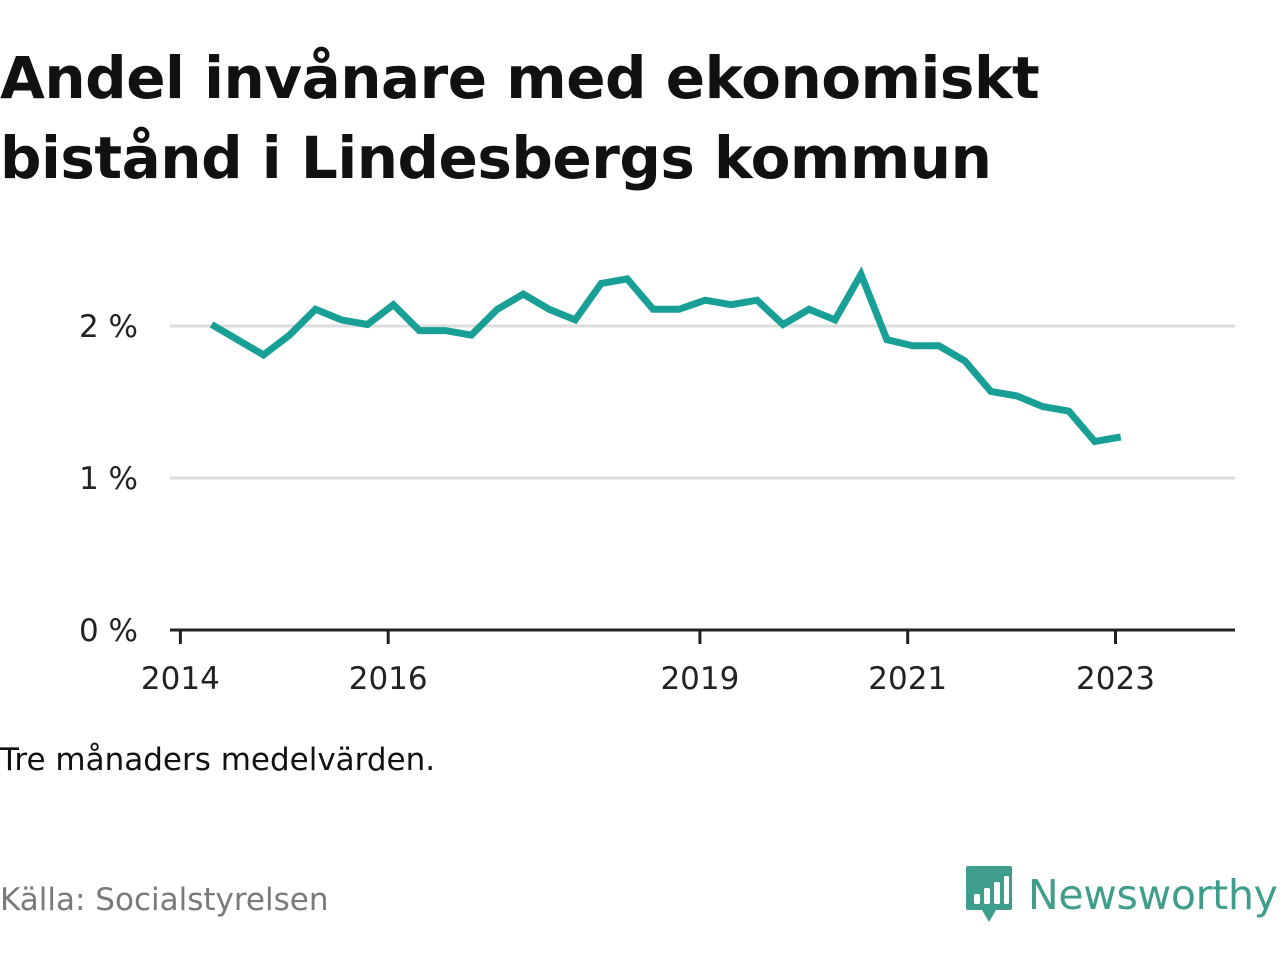 The image size is (1280, 960). I want to click on title-line-2: bistånd i Lindesbergs kommun, so click(496, 158).